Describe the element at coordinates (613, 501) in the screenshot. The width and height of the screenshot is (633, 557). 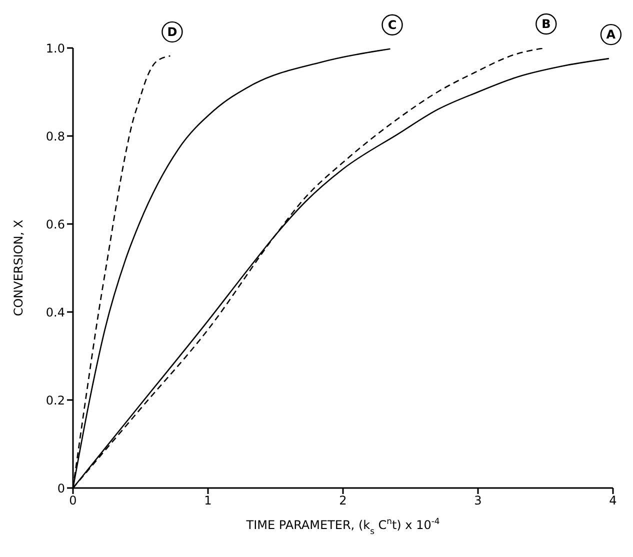
I see `x-tick-label: 4` at that location.